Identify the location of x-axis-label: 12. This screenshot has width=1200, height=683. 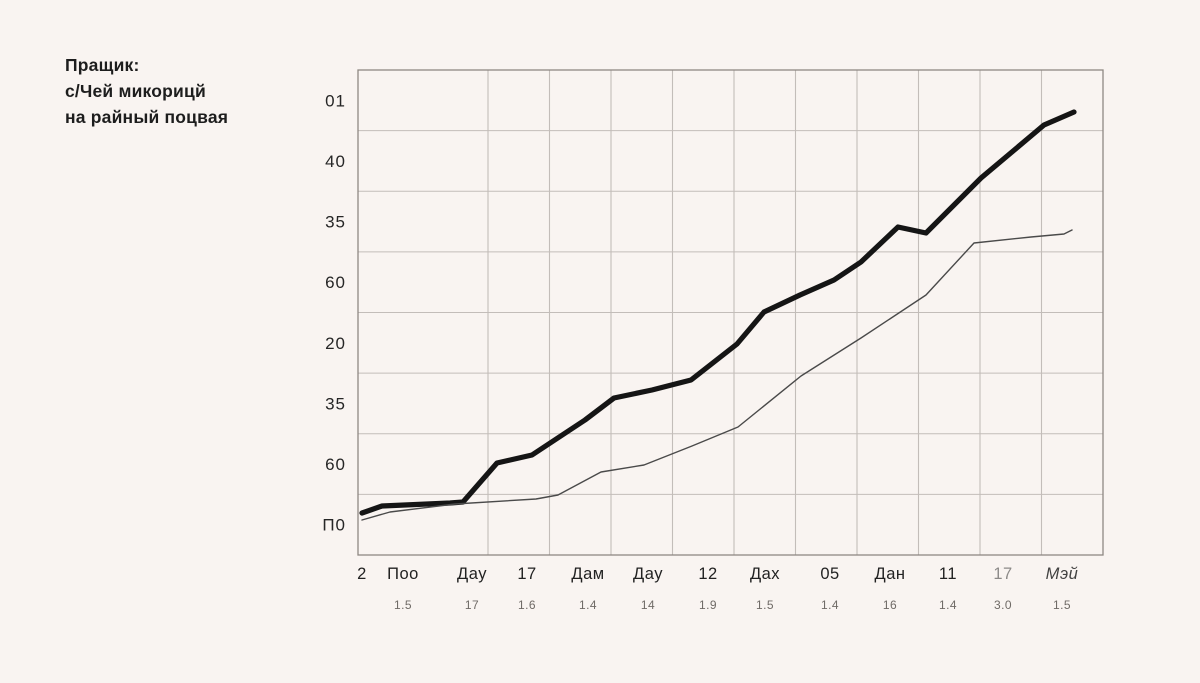
(707, 574).